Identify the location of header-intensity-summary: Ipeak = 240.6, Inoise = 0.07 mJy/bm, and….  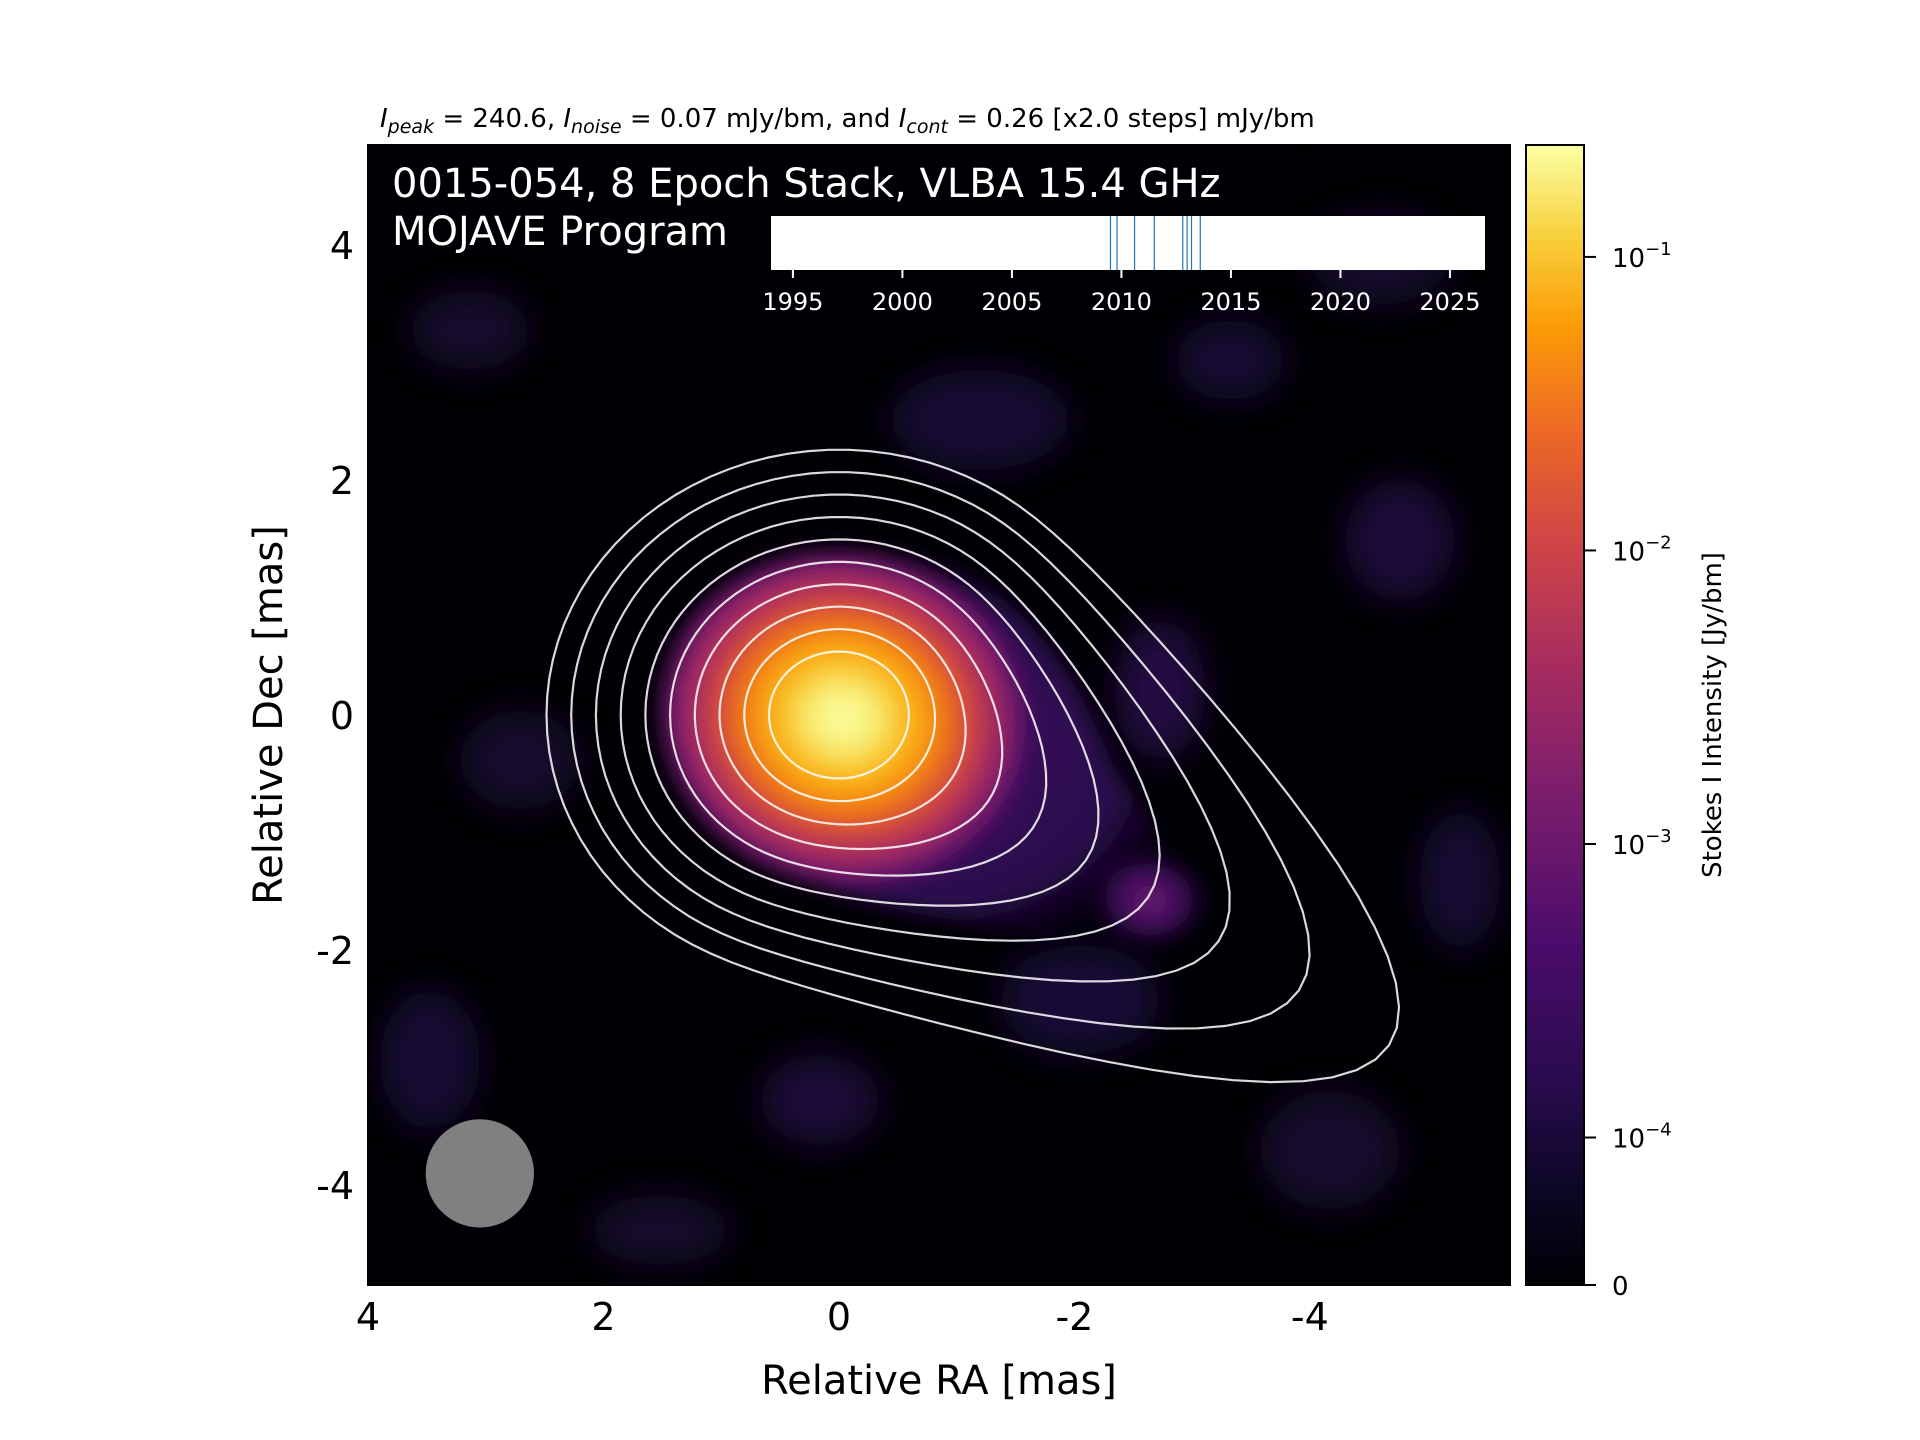
(847, 121).